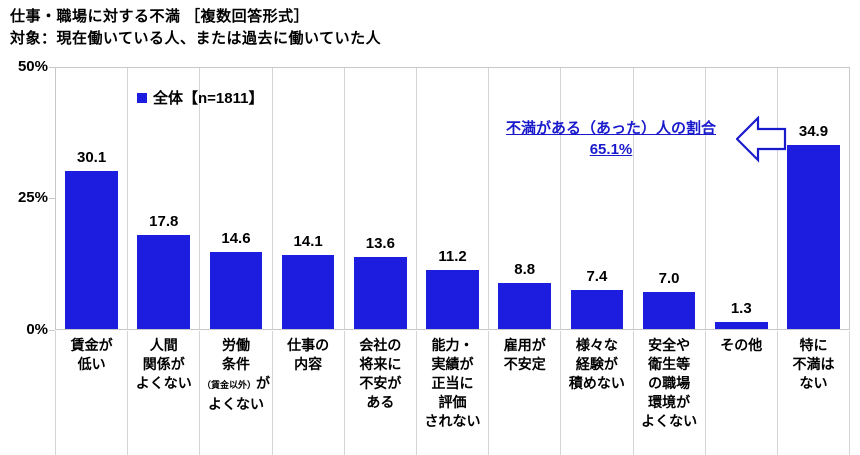  What do you see at coordinates (741, 308) in the screenshot?
I see `bar-value-label: 1.3` at bounding box center [741, 308].